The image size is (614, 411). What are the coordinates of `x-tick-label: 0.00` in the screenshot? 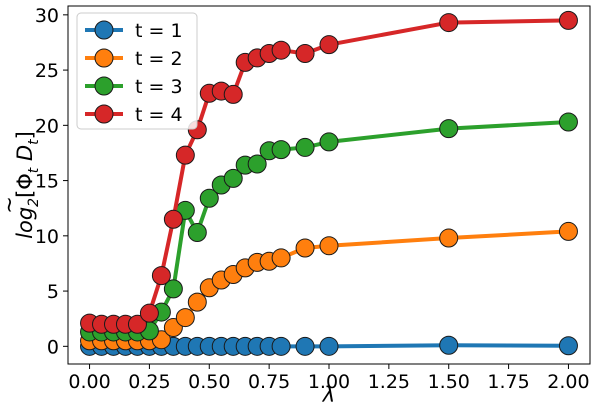 It's located at (89, 382).